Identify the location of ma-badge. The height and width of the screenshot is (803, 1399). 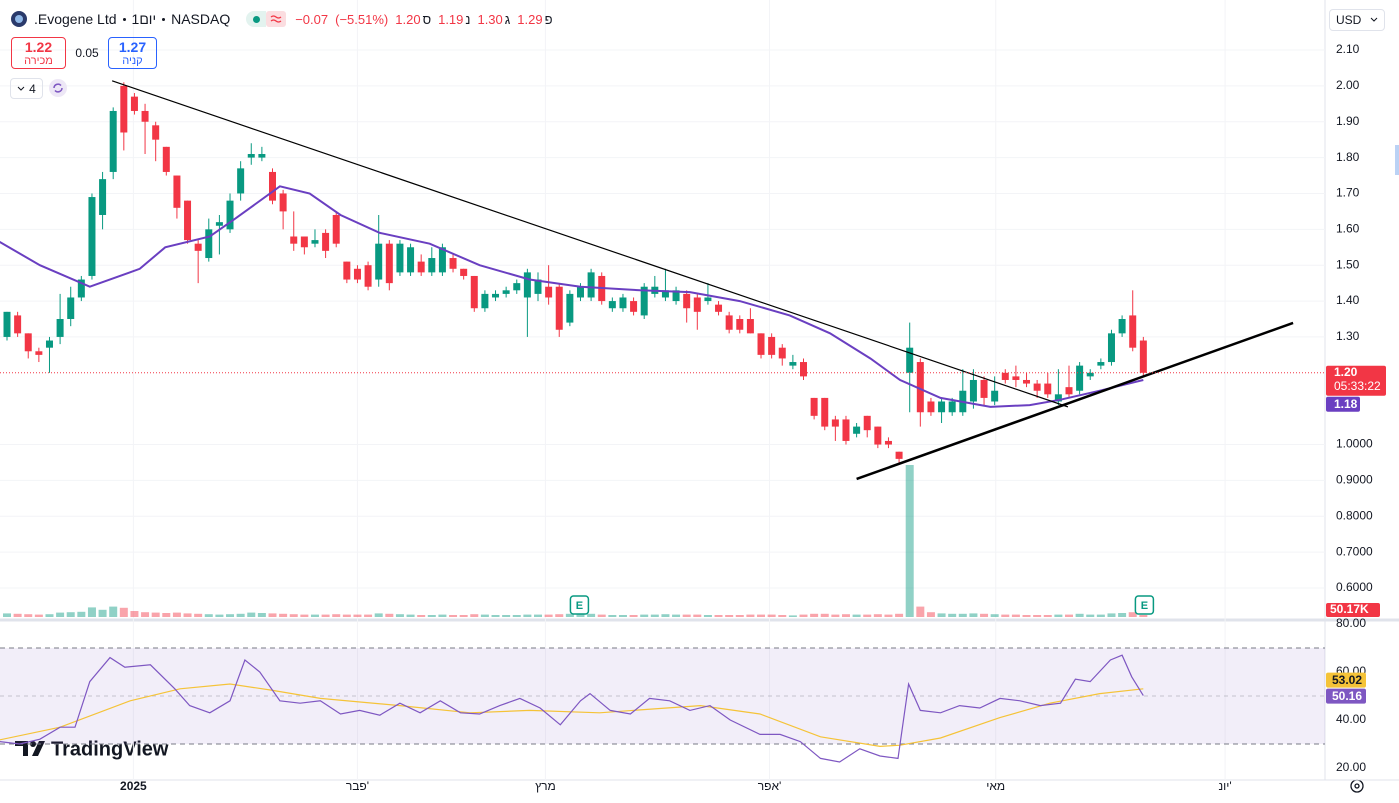
(1343, 404).